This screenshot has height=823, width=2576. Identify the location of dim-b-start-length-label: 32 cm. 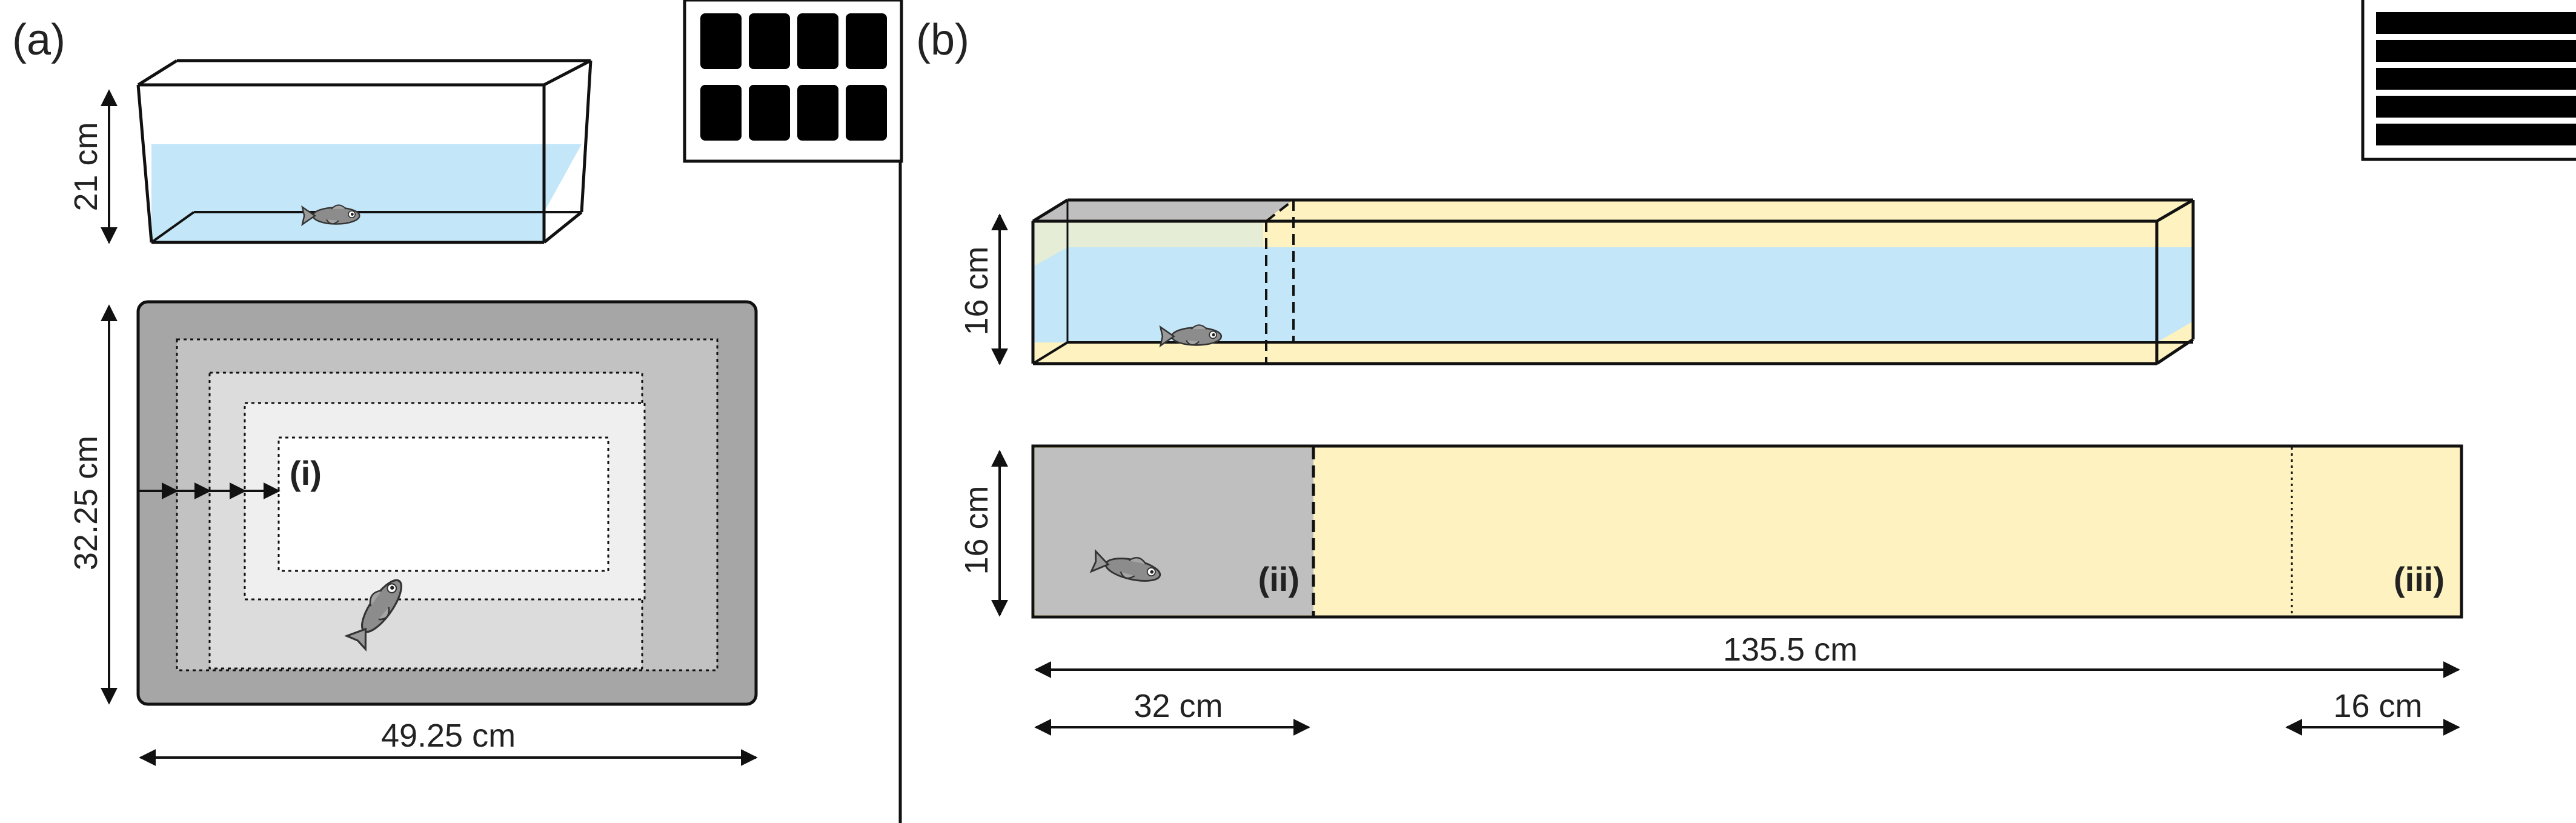
(1178, 706).